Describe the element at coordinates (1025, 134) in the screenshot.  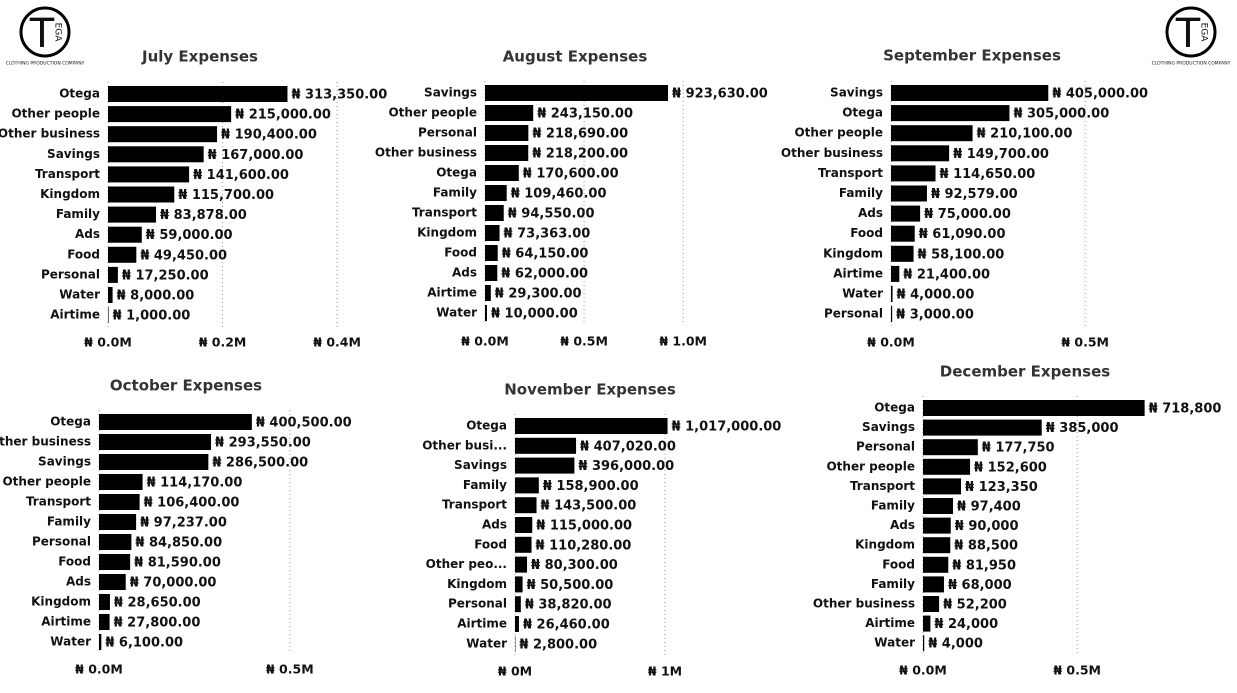
I see `value-label: ₦ 210,100.00` at that location.